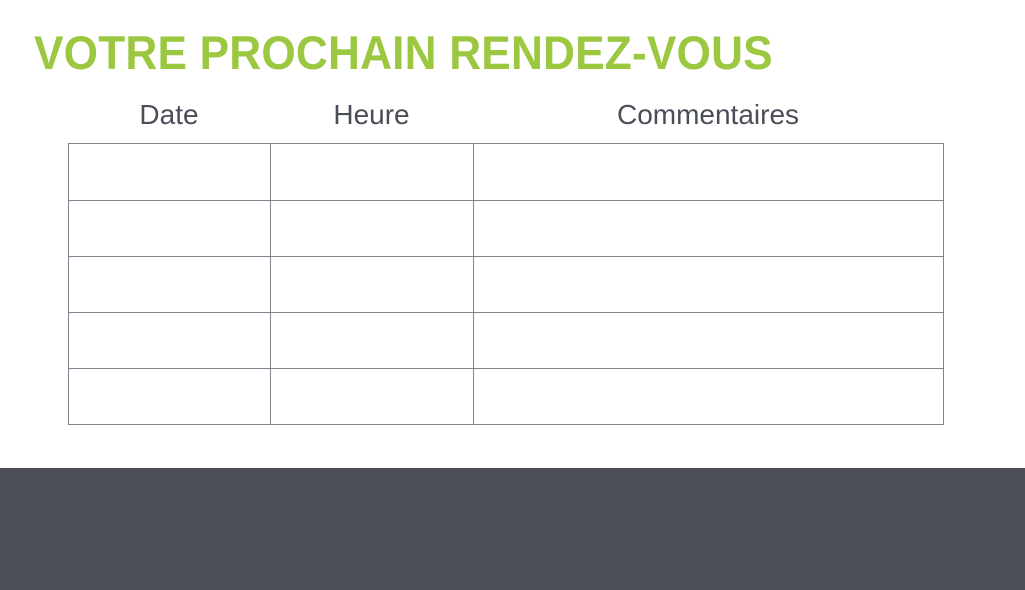 The image size is (1025, 590). I want to click on table-column-headers: Date Heure Commentaires, so click(505, 120).